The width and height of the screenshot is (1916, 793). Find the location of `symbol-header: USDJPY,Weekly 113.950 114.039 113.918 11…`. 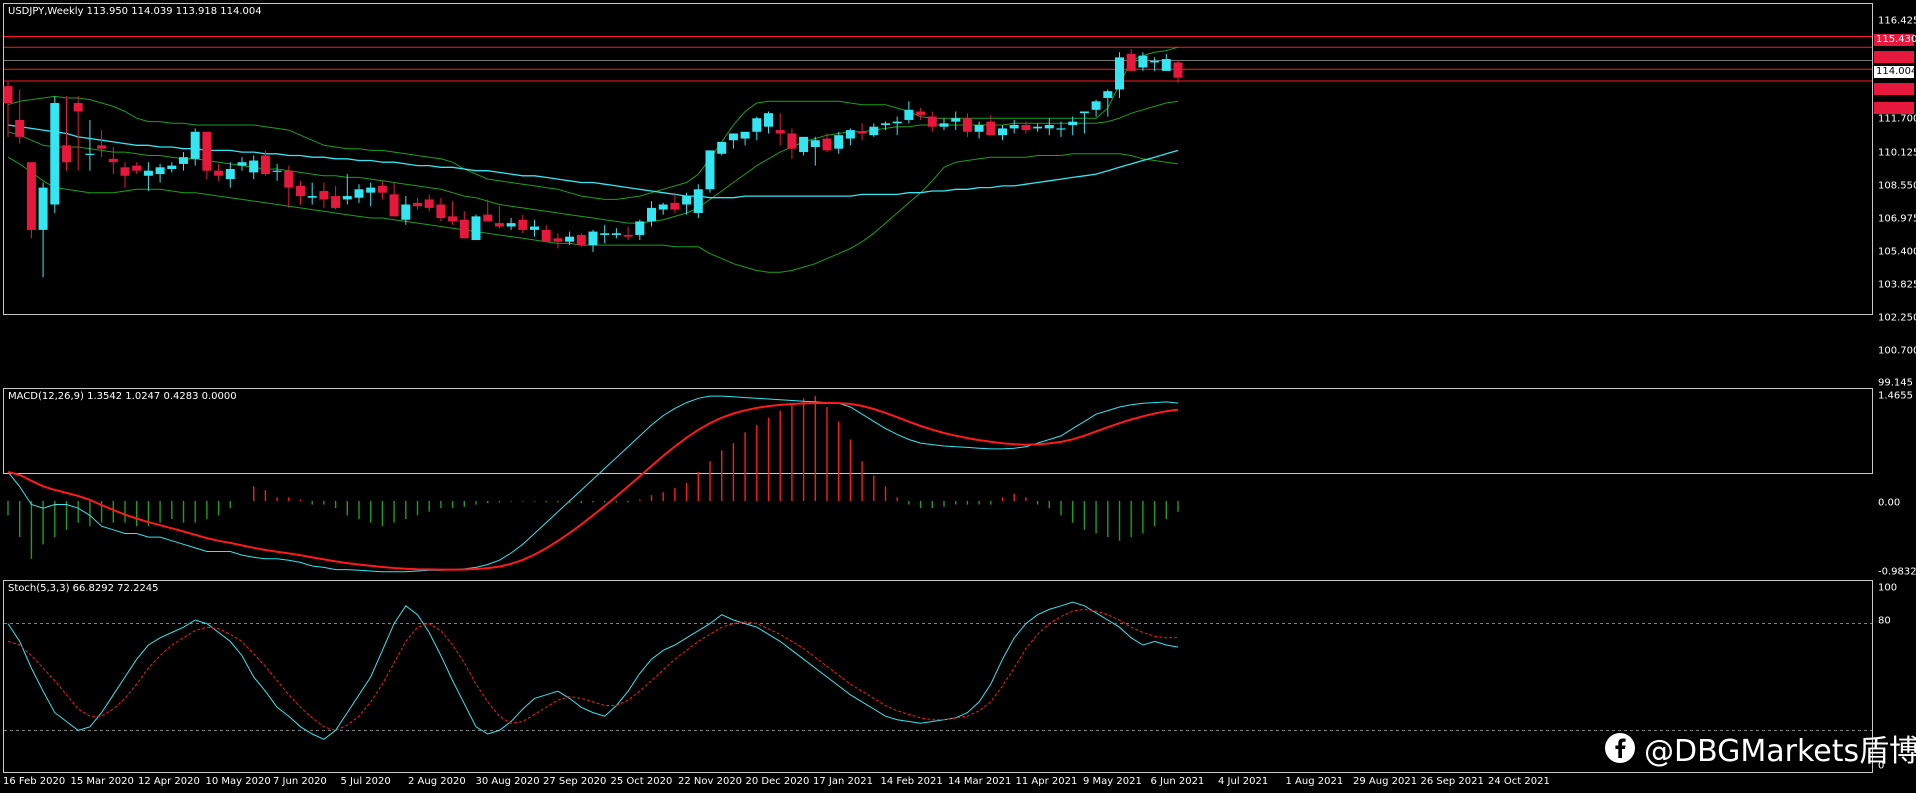

symbol-header: USDJPY,Weekly 113.950 114.039 113.918 11… is located at coordinates (135, 11).